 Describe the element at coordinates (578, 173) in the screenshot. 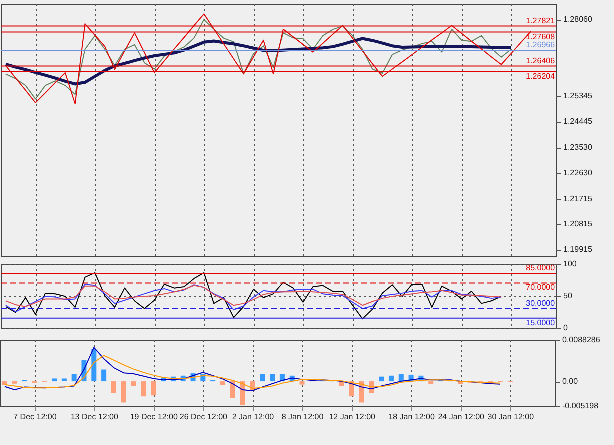

I see `y-tick-label: 1.22630` at that location.